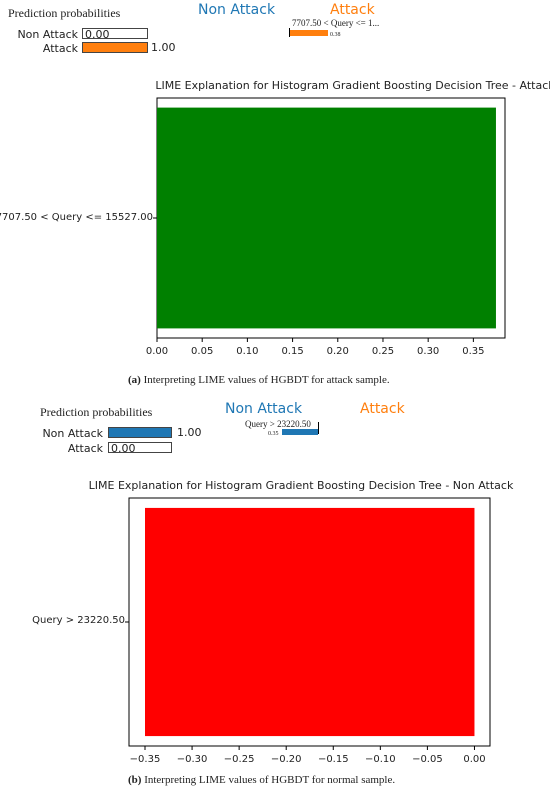 Image resolution: width=550 pixels, height=793 pixels. What do you see at coordinates (473, 351) in the screenshot?
I see `x-tick-label-7: 0.35` at bounding box center [473, 351].